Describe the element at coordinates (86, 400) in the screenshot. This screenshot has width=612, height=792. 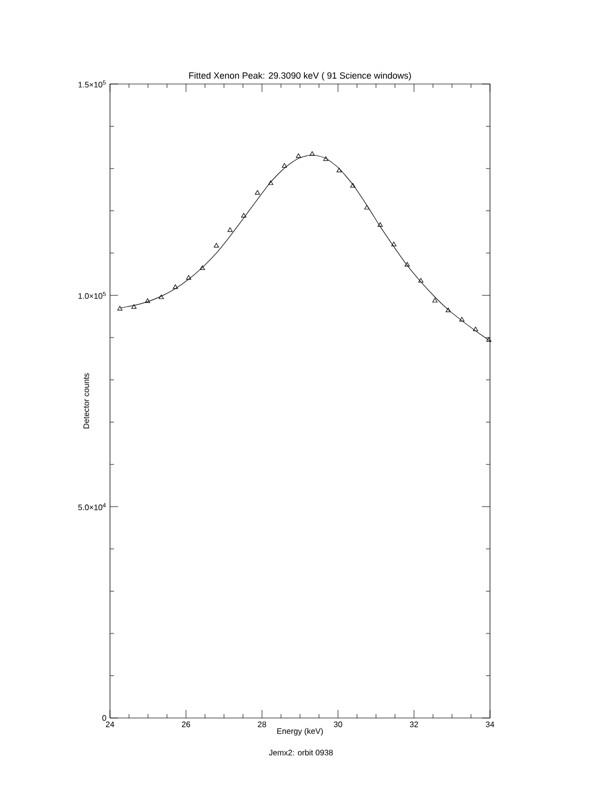
I see `y-axis-title: Detector counts` at that location.